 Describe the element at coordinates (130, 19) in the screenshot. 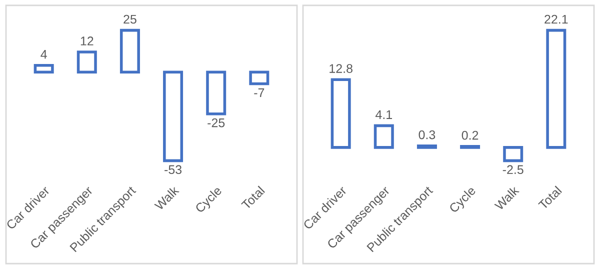

I see `data-label: 25` at that location.